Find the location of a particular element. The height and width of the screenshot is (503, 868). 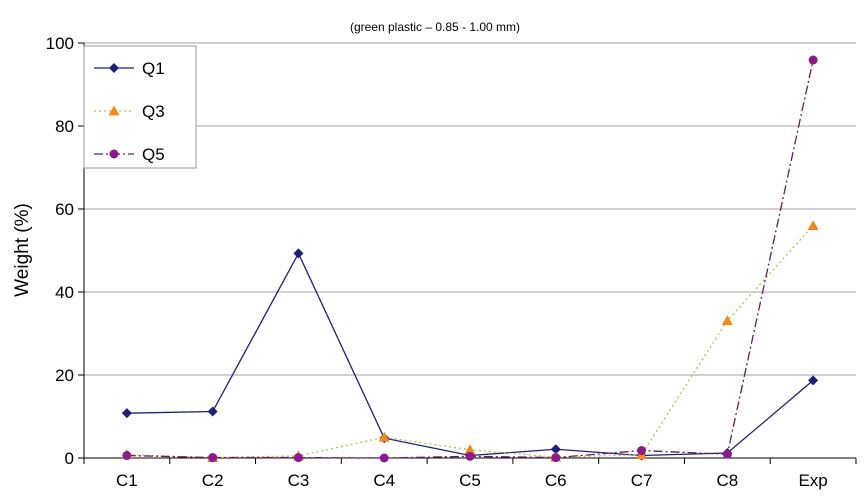

x-tick-label: Exp is located at coordinates (812, 480).